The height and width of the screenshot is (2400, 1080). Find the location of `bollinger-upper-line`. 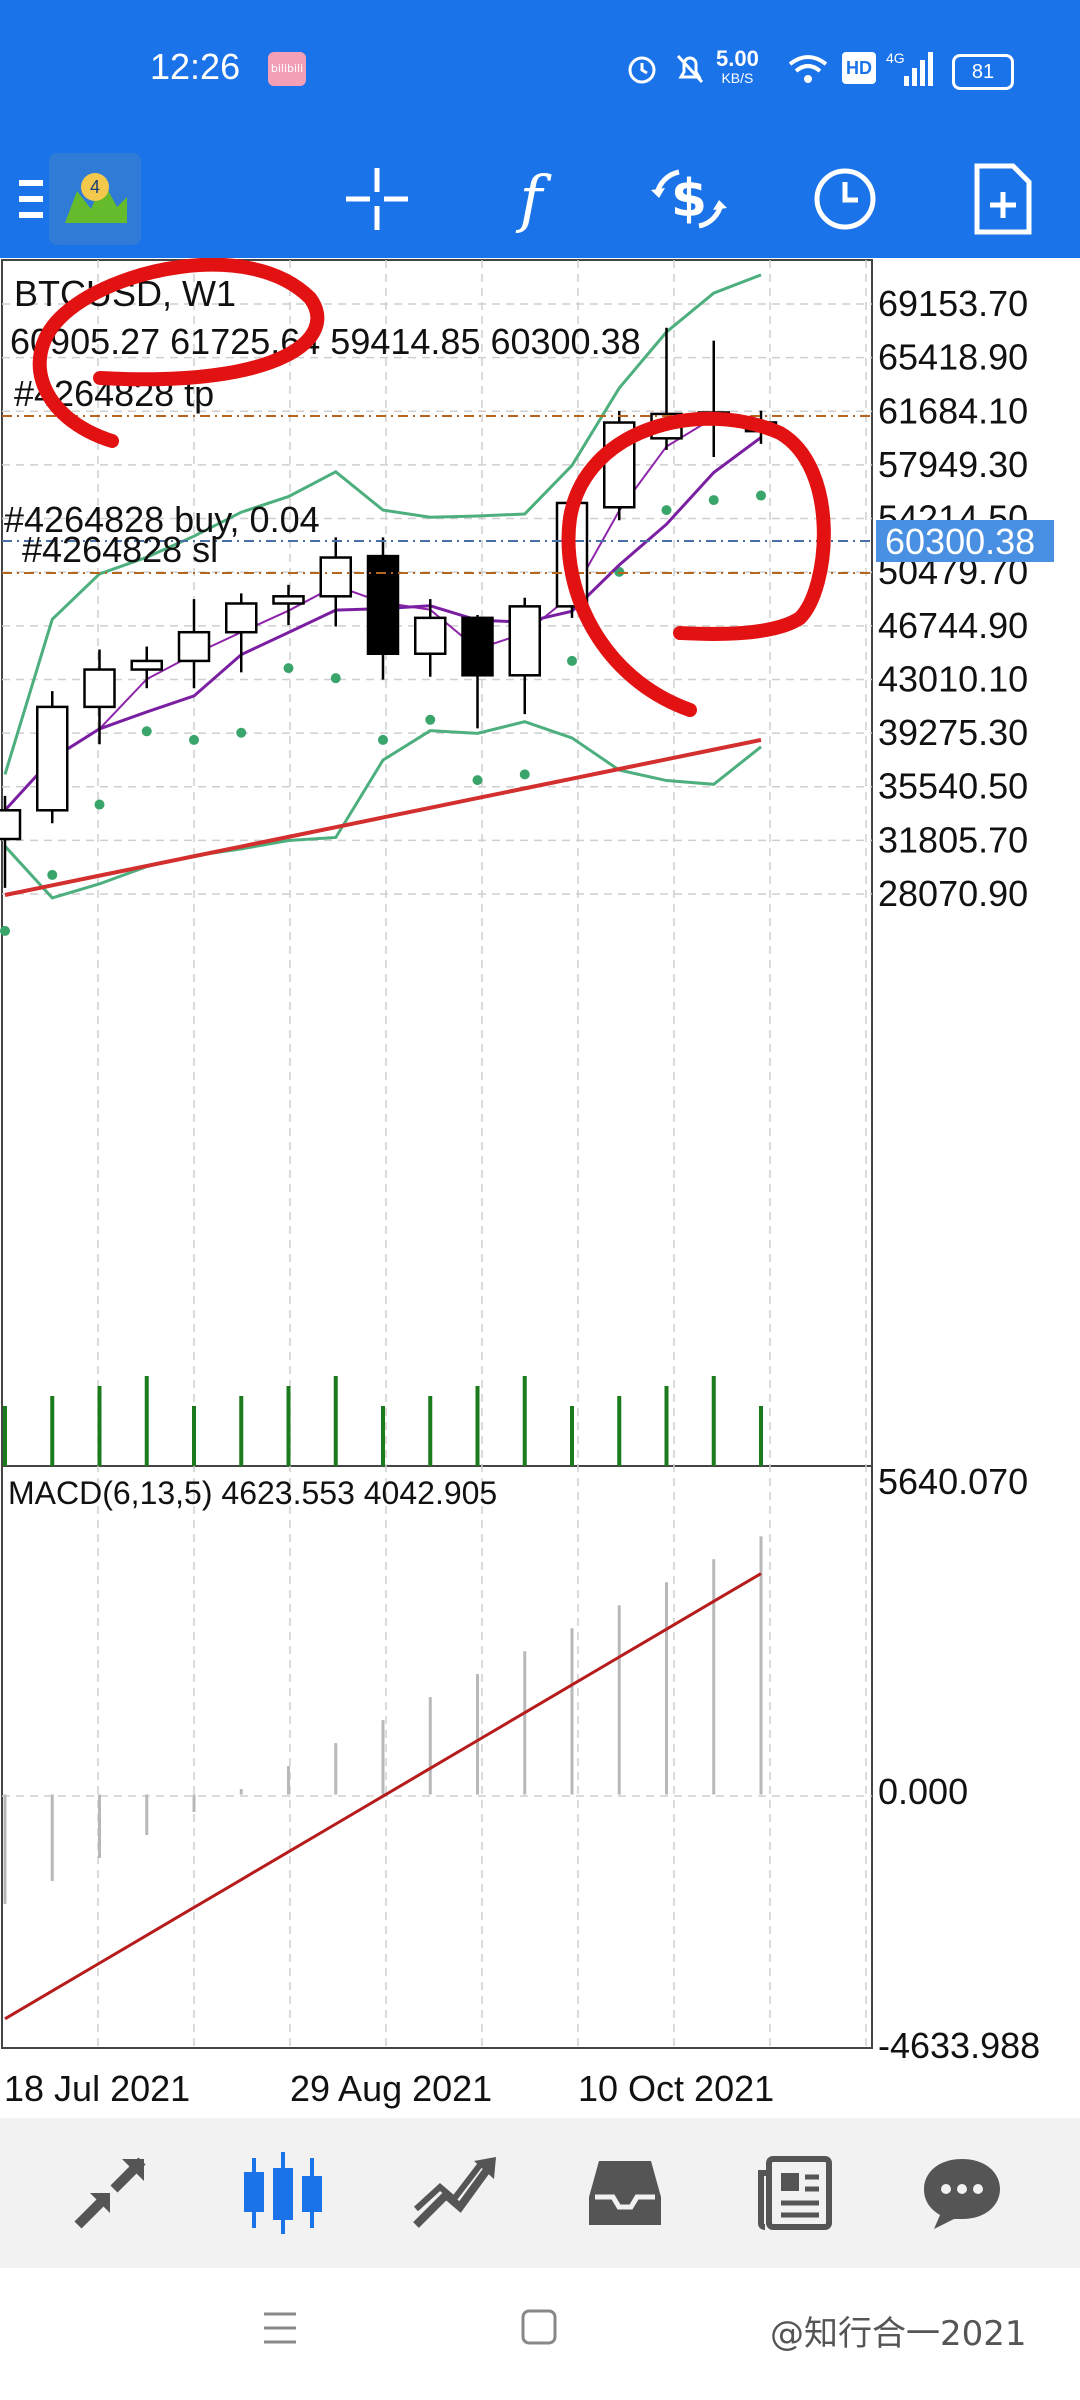

bollinger-upper-line is located at coordinates (382, 524).